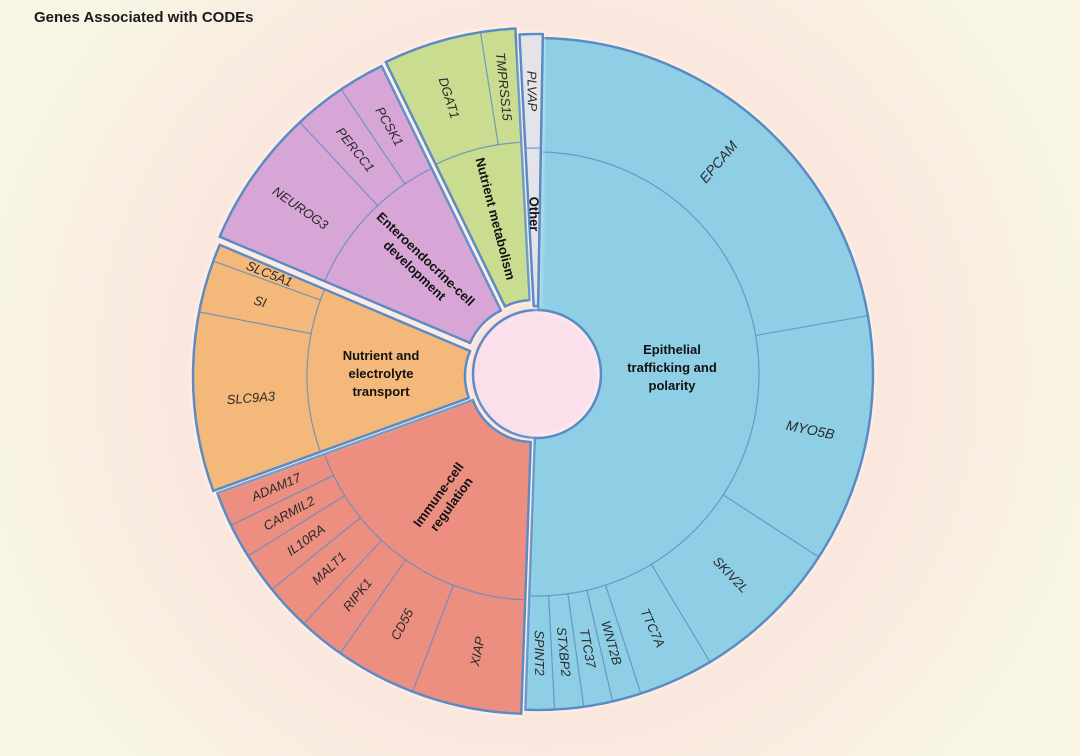 The height and width of the screenshot is (756, 1080). I want to click on category-other: PLVAP Other, so click(531, 170).